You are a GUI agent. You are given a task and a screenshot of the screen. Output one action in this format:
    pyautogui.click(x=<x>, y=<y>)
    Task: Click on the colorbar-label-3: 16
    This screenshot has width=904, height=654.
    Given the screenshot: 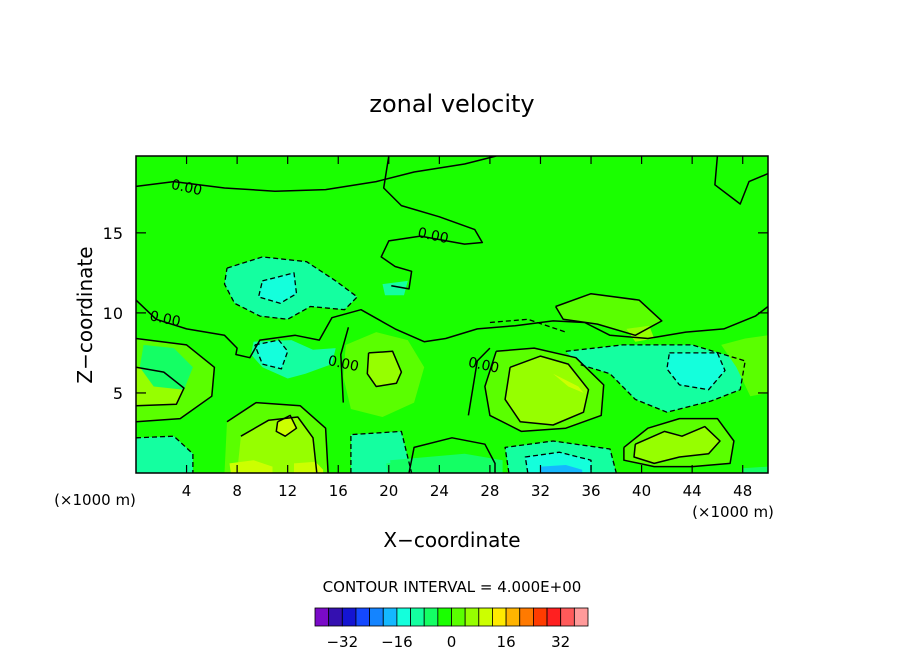 What is the action you would take?
    pyautogui.click(x=506, y=642)
    